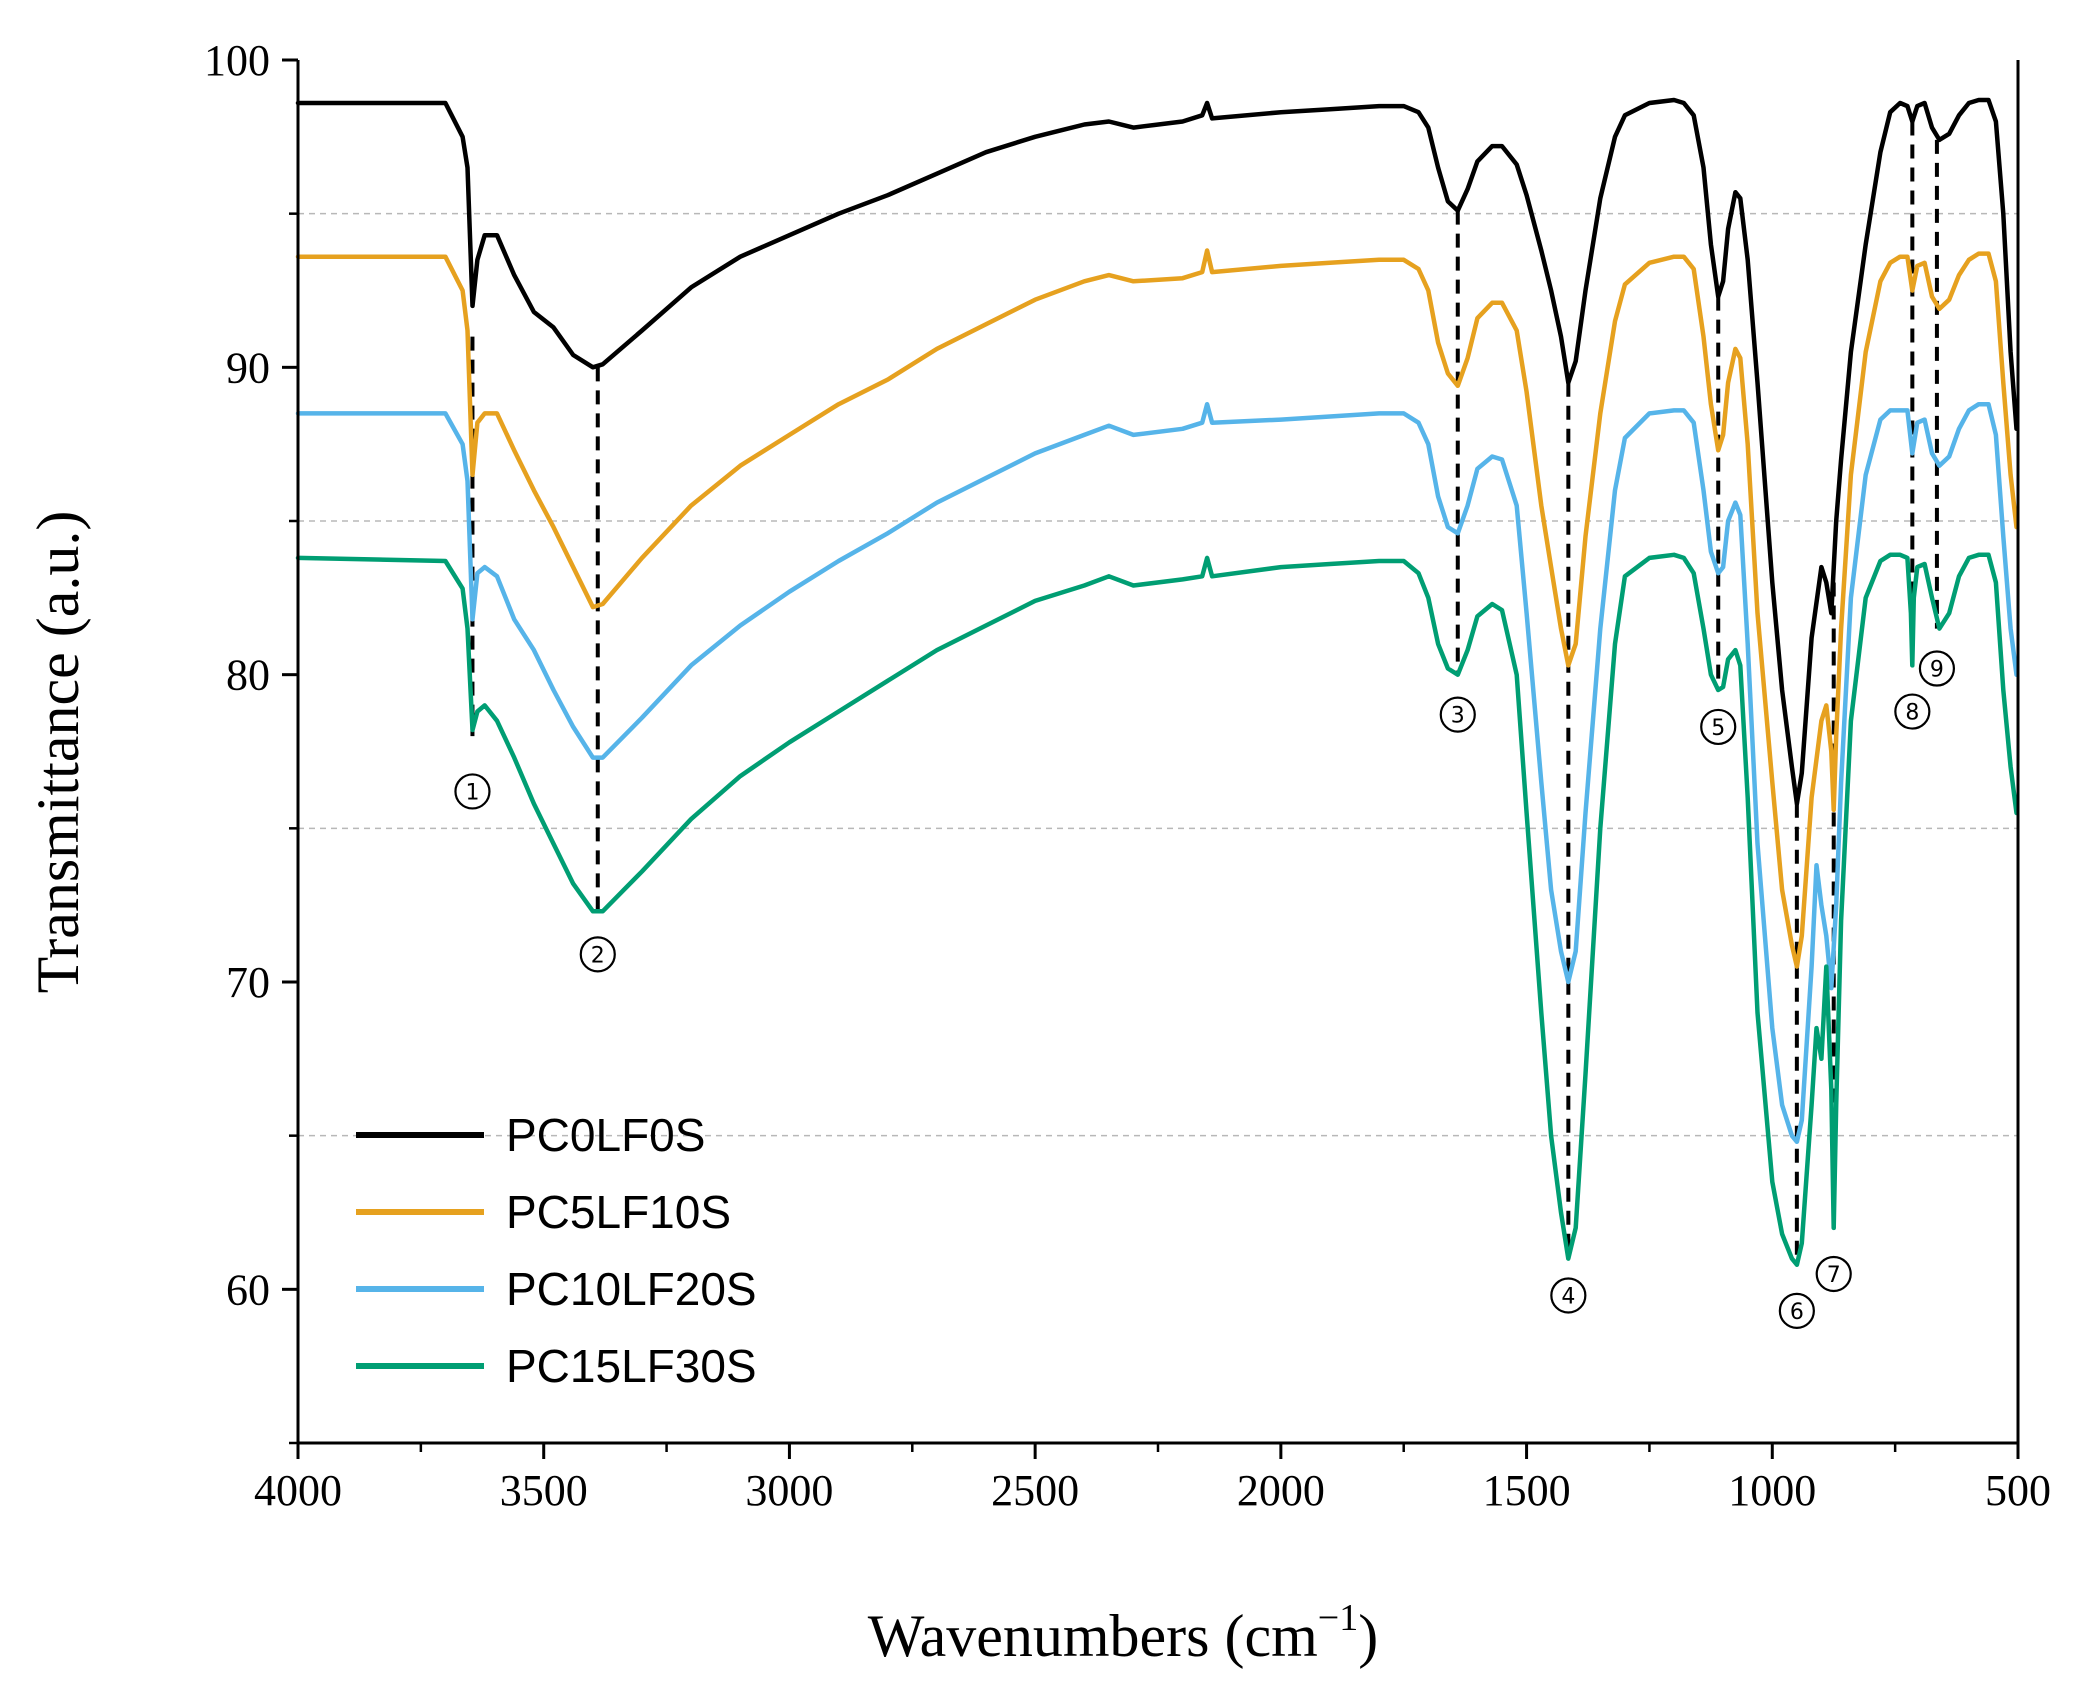 The width and height of the screenshot is (2076, 1701). What do you see at coordinates (2018, 1490) in the screenshot?
I see `x-tick-label: 500` at bounding box center [2018, 1490].